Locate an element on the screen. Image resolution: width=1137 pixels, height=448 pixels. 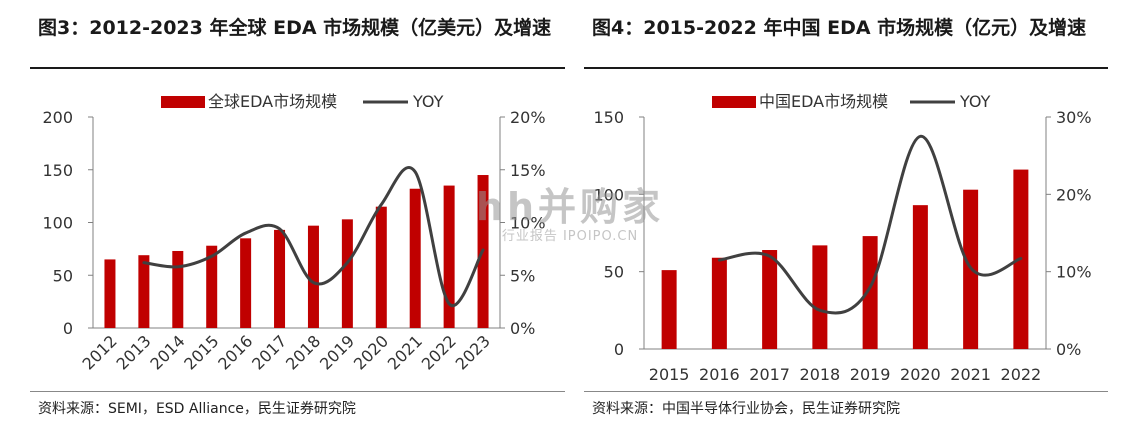
y-left-tick-label: 200 is located at coordinates (57, 117).